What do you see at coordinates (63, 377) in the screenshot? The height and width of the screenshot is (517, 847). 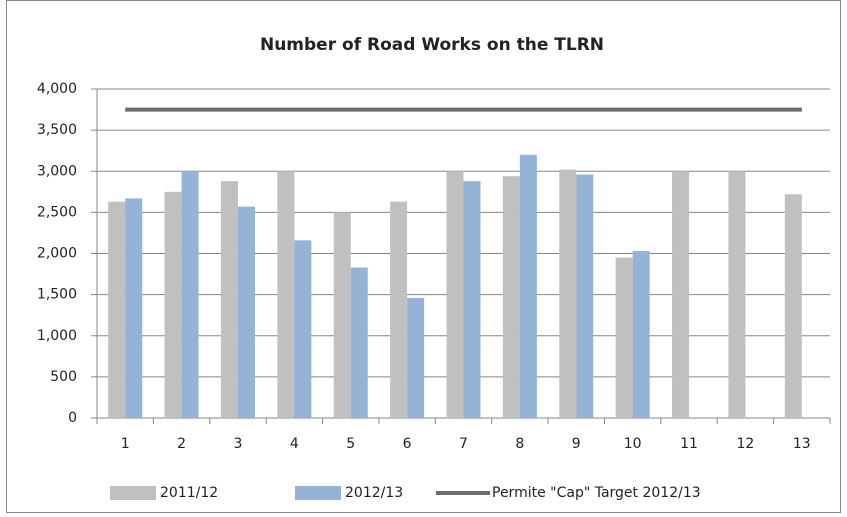 I see `y-tick-label: 500` at bounding box center [63, 377].